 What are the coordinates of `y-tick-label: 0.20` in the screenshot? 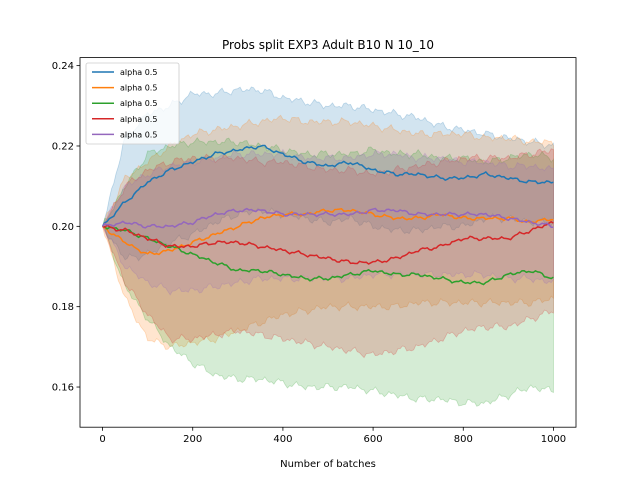 It's located at (63, 227).